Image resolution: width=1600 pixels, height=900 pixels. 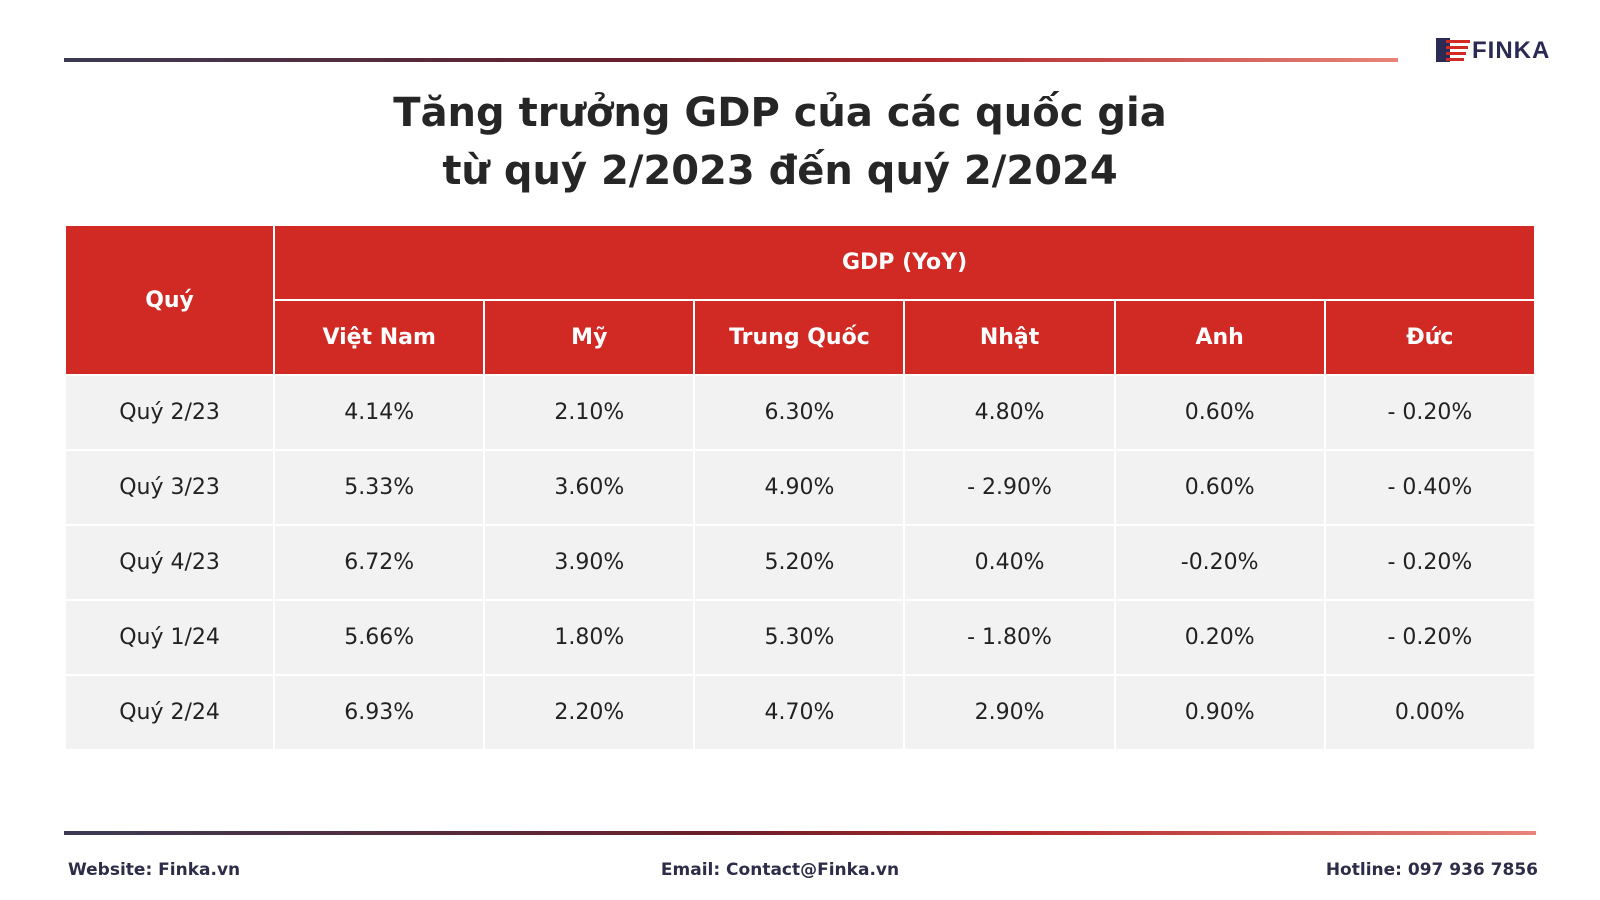 What do you see at coordinates (169, 637) in the screenshot?
I see `row-label: Quý 1/24` at bounding box center [169, 637].